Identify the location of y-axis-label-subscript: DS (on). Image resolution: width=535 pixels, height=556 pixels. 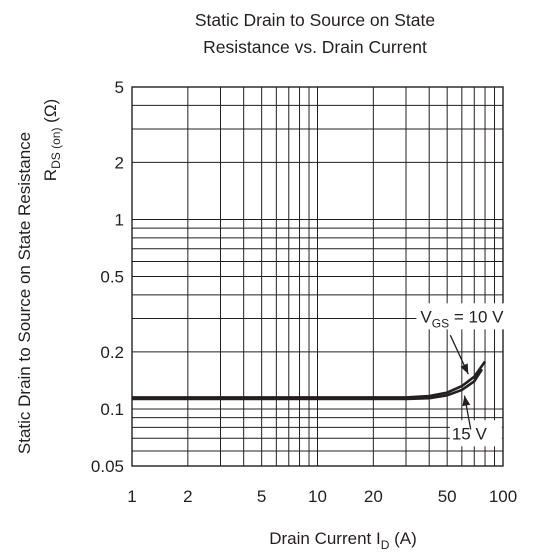
(56, 148).